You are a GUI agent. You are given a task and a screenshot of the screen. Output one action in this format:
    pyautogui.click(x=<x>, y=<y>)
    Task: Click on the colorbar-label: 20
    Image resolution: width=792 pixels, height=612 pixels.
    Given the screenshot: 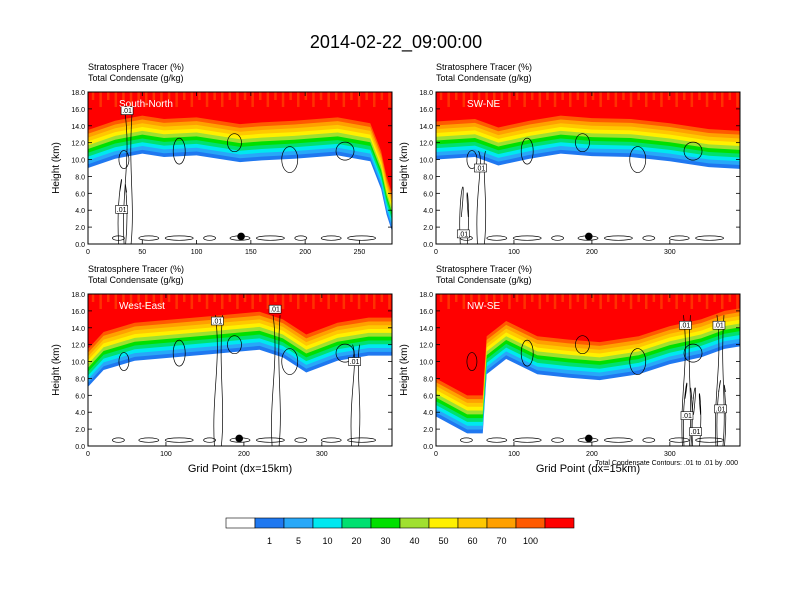 What is the action you would take?
    pyautogui.click(x=356, y=541)
    